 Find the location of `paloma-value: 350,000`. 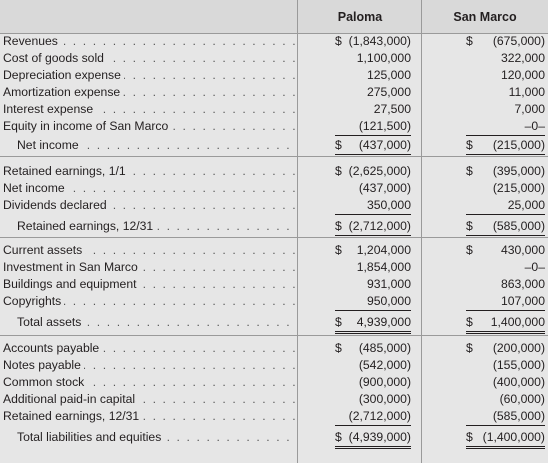

paloma-value: 350,000 is located at coordinates (373, 206).